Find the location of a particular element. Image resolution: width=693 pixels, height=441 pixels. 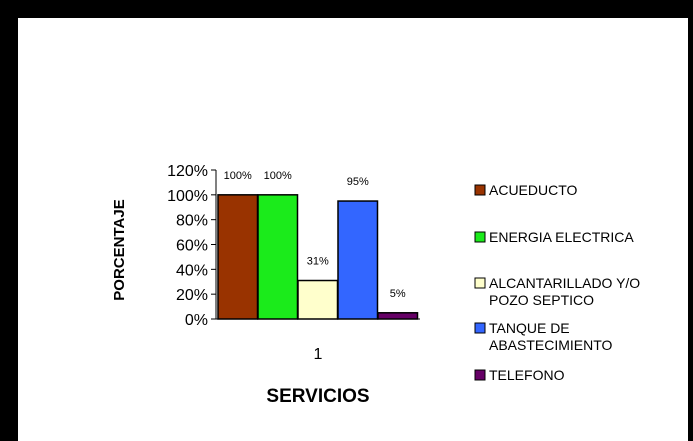

x-axis-title: SERVICIOS is located at coordinates (317, 396).